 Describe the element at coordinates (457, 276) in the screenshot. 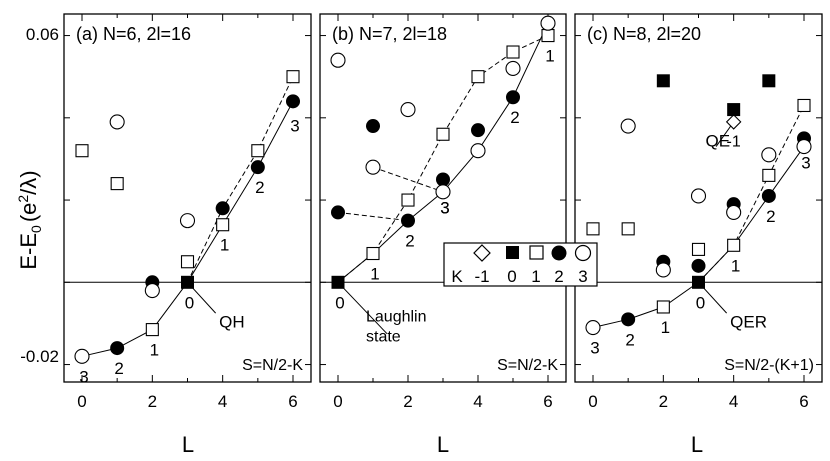

I see `legend-prefix: K` at that location.